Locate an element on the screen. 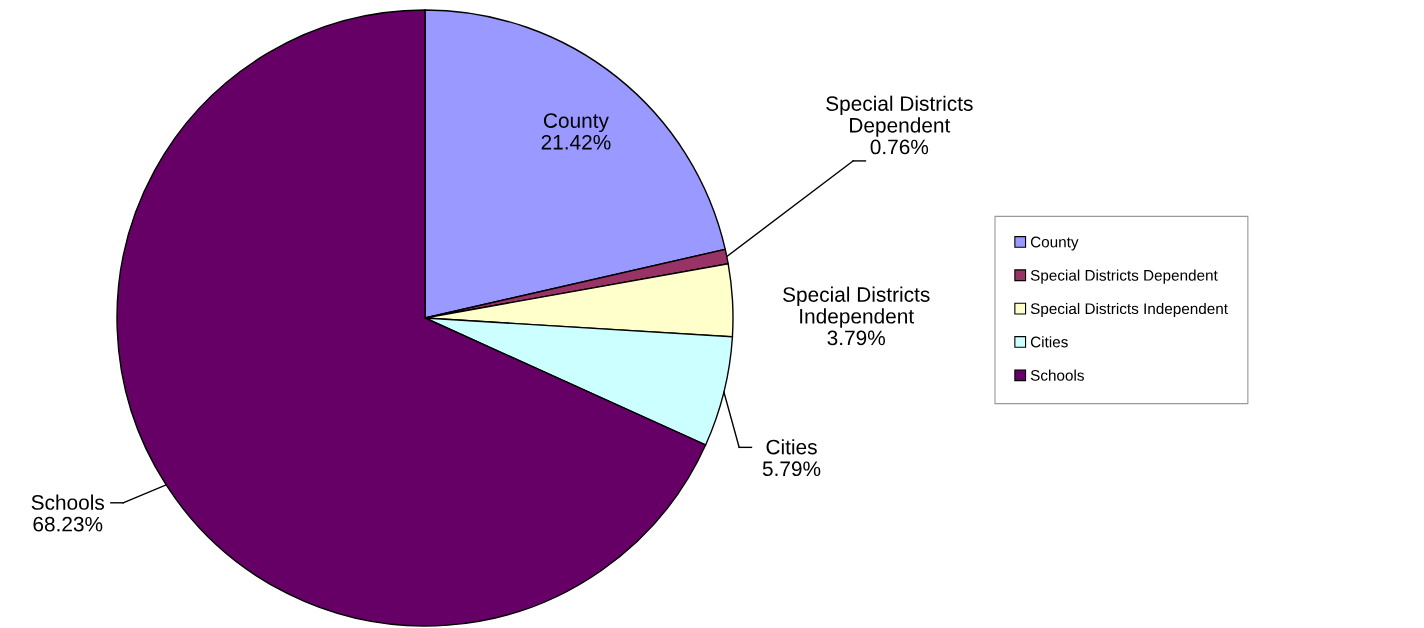 This screenshot has width=1424, height=628. slice-label: Schools is located at coordinates (68, 502).